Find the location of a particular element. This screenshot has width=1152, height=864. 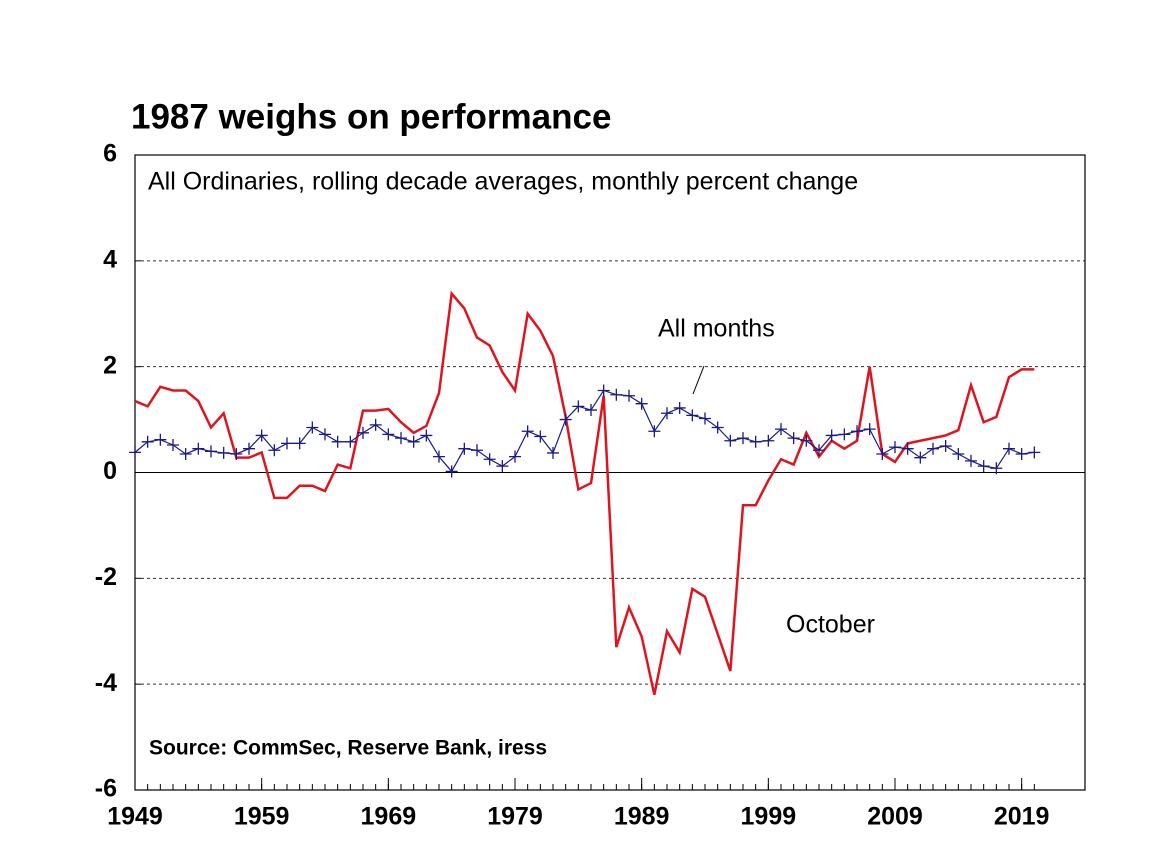

x-tick-label: 1979 is located at coordinates (515, 817).